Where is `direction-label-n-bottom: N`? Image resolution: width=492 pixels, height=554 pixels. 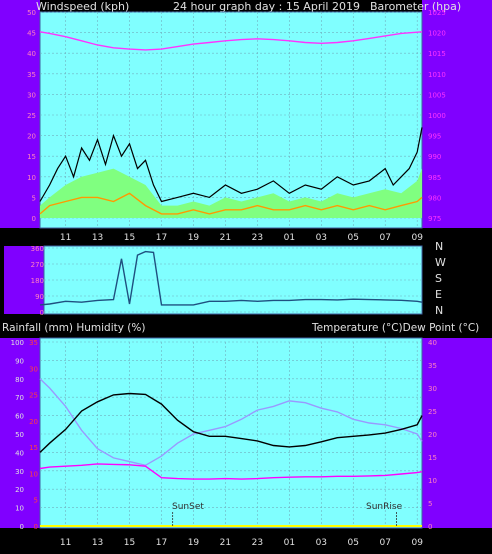 direction-label-n-bottom: N is located at coordinates (439, 310).